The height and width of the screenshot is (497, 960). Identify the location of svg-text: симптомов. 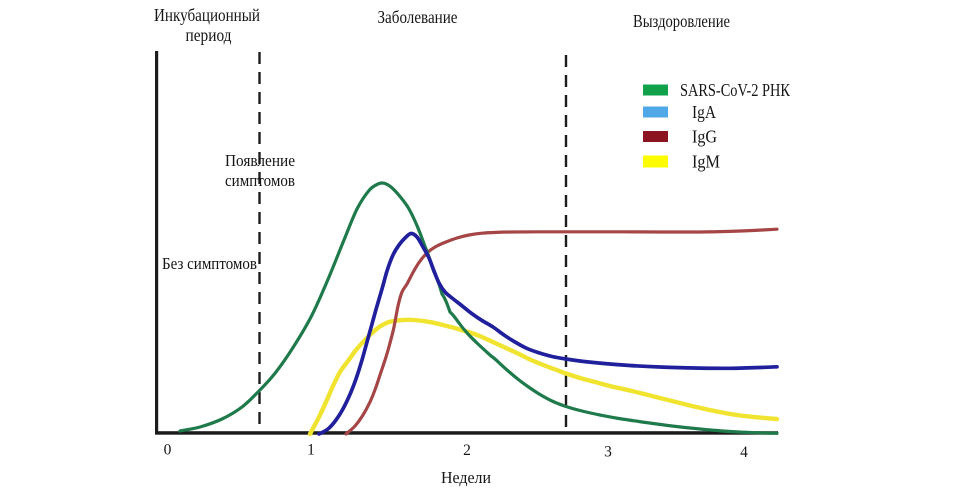
(260, 180).